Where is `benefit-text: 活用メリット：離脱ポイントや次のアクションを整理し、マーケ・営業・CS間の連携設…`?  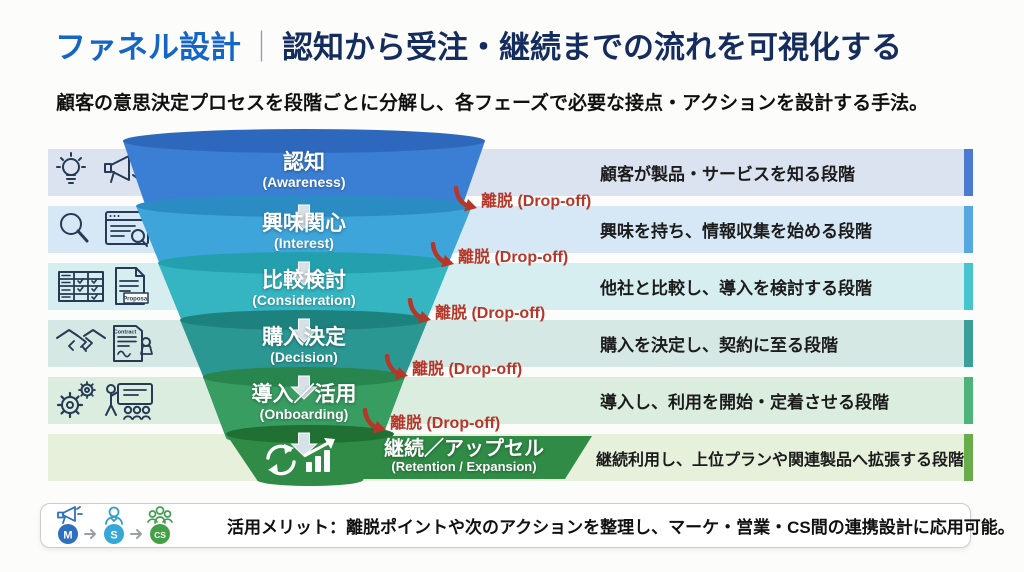
benefit-text: 活用メリット：離脱ポイントや次のアクションを整理し、マーケ・営業・CS間の連携設… is located at coordinates (621, 527).